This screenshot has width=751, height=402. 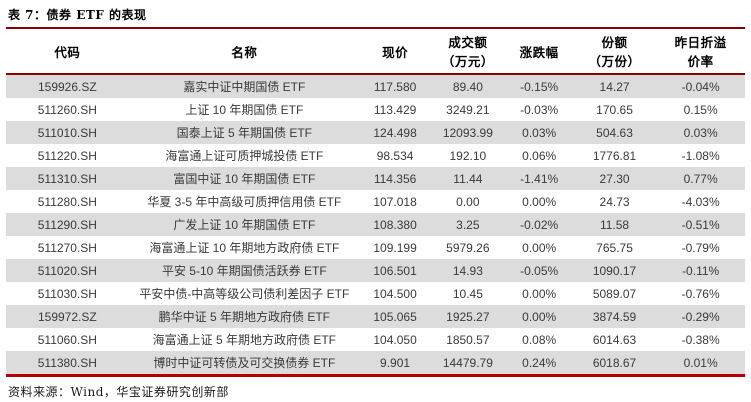 I want to click on change-cell: 0.06%, so click(x=539, y=155).